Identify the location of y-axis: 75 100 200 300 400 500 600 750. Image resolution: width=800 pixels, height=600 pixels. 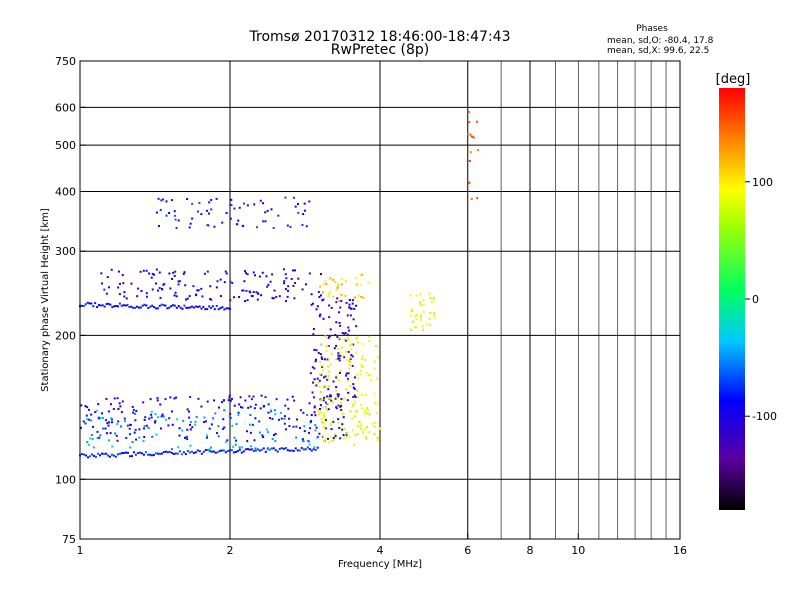
(70, 300).